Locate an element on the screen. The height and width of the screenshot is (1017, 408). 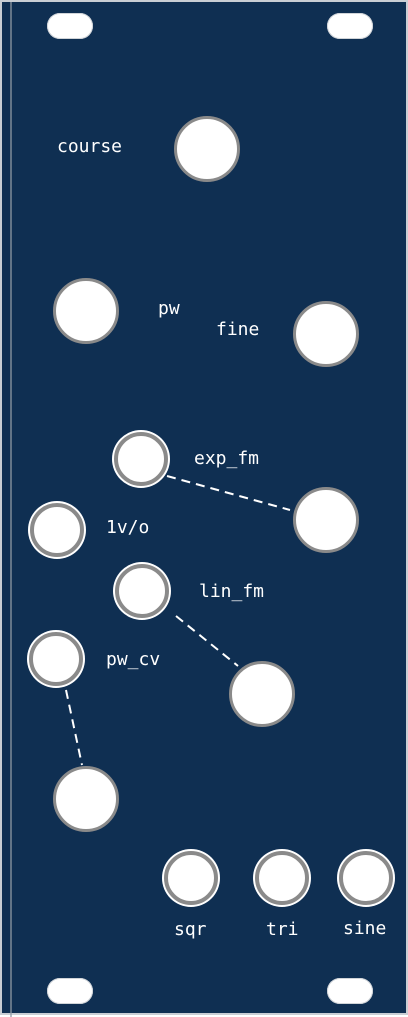
exp-fm-attenuator-knob is located at coordinates (326, 520).